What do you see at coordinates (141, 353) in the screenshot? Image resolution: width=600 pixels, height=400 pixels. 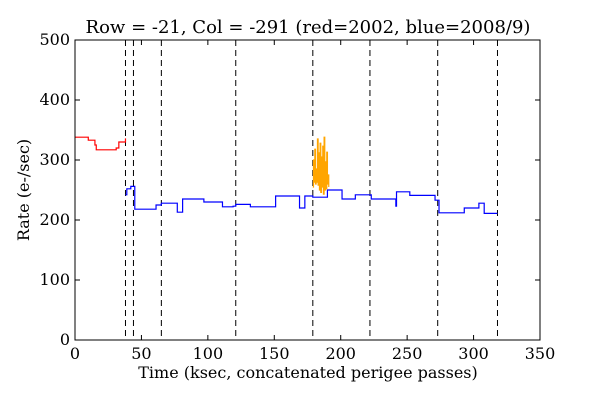 I see `x-tick-label: 50` at bounding box center [141, 353].